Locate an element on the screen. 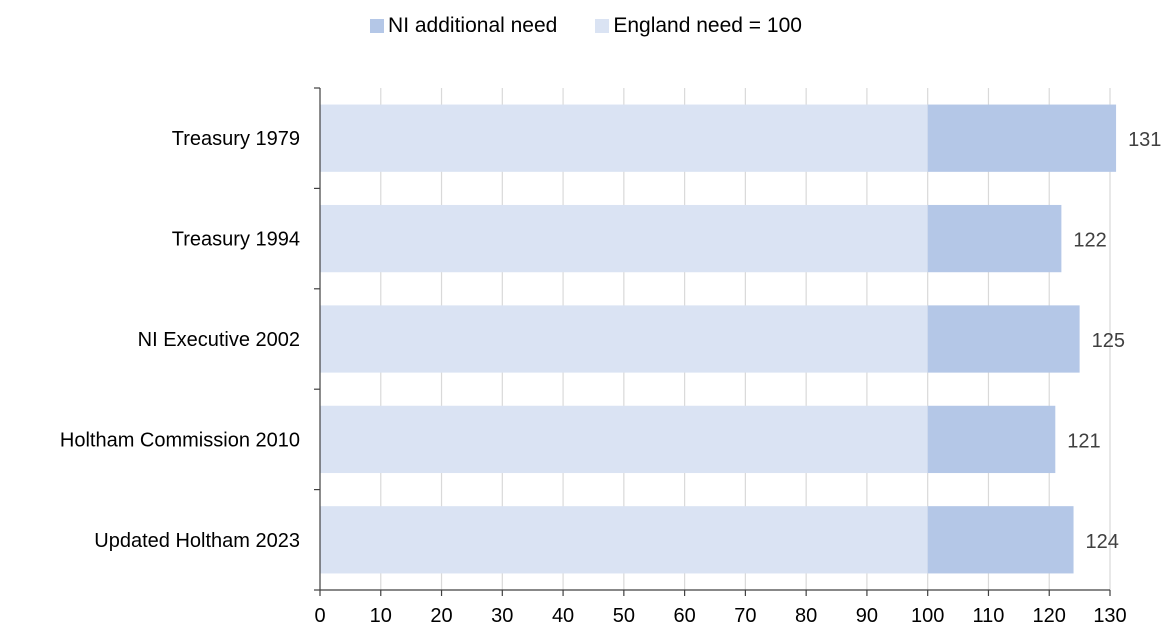 This screenshot has height=628, width=1172. legend-label-england-need: England need = 100 is located at coordinates (707, 25).